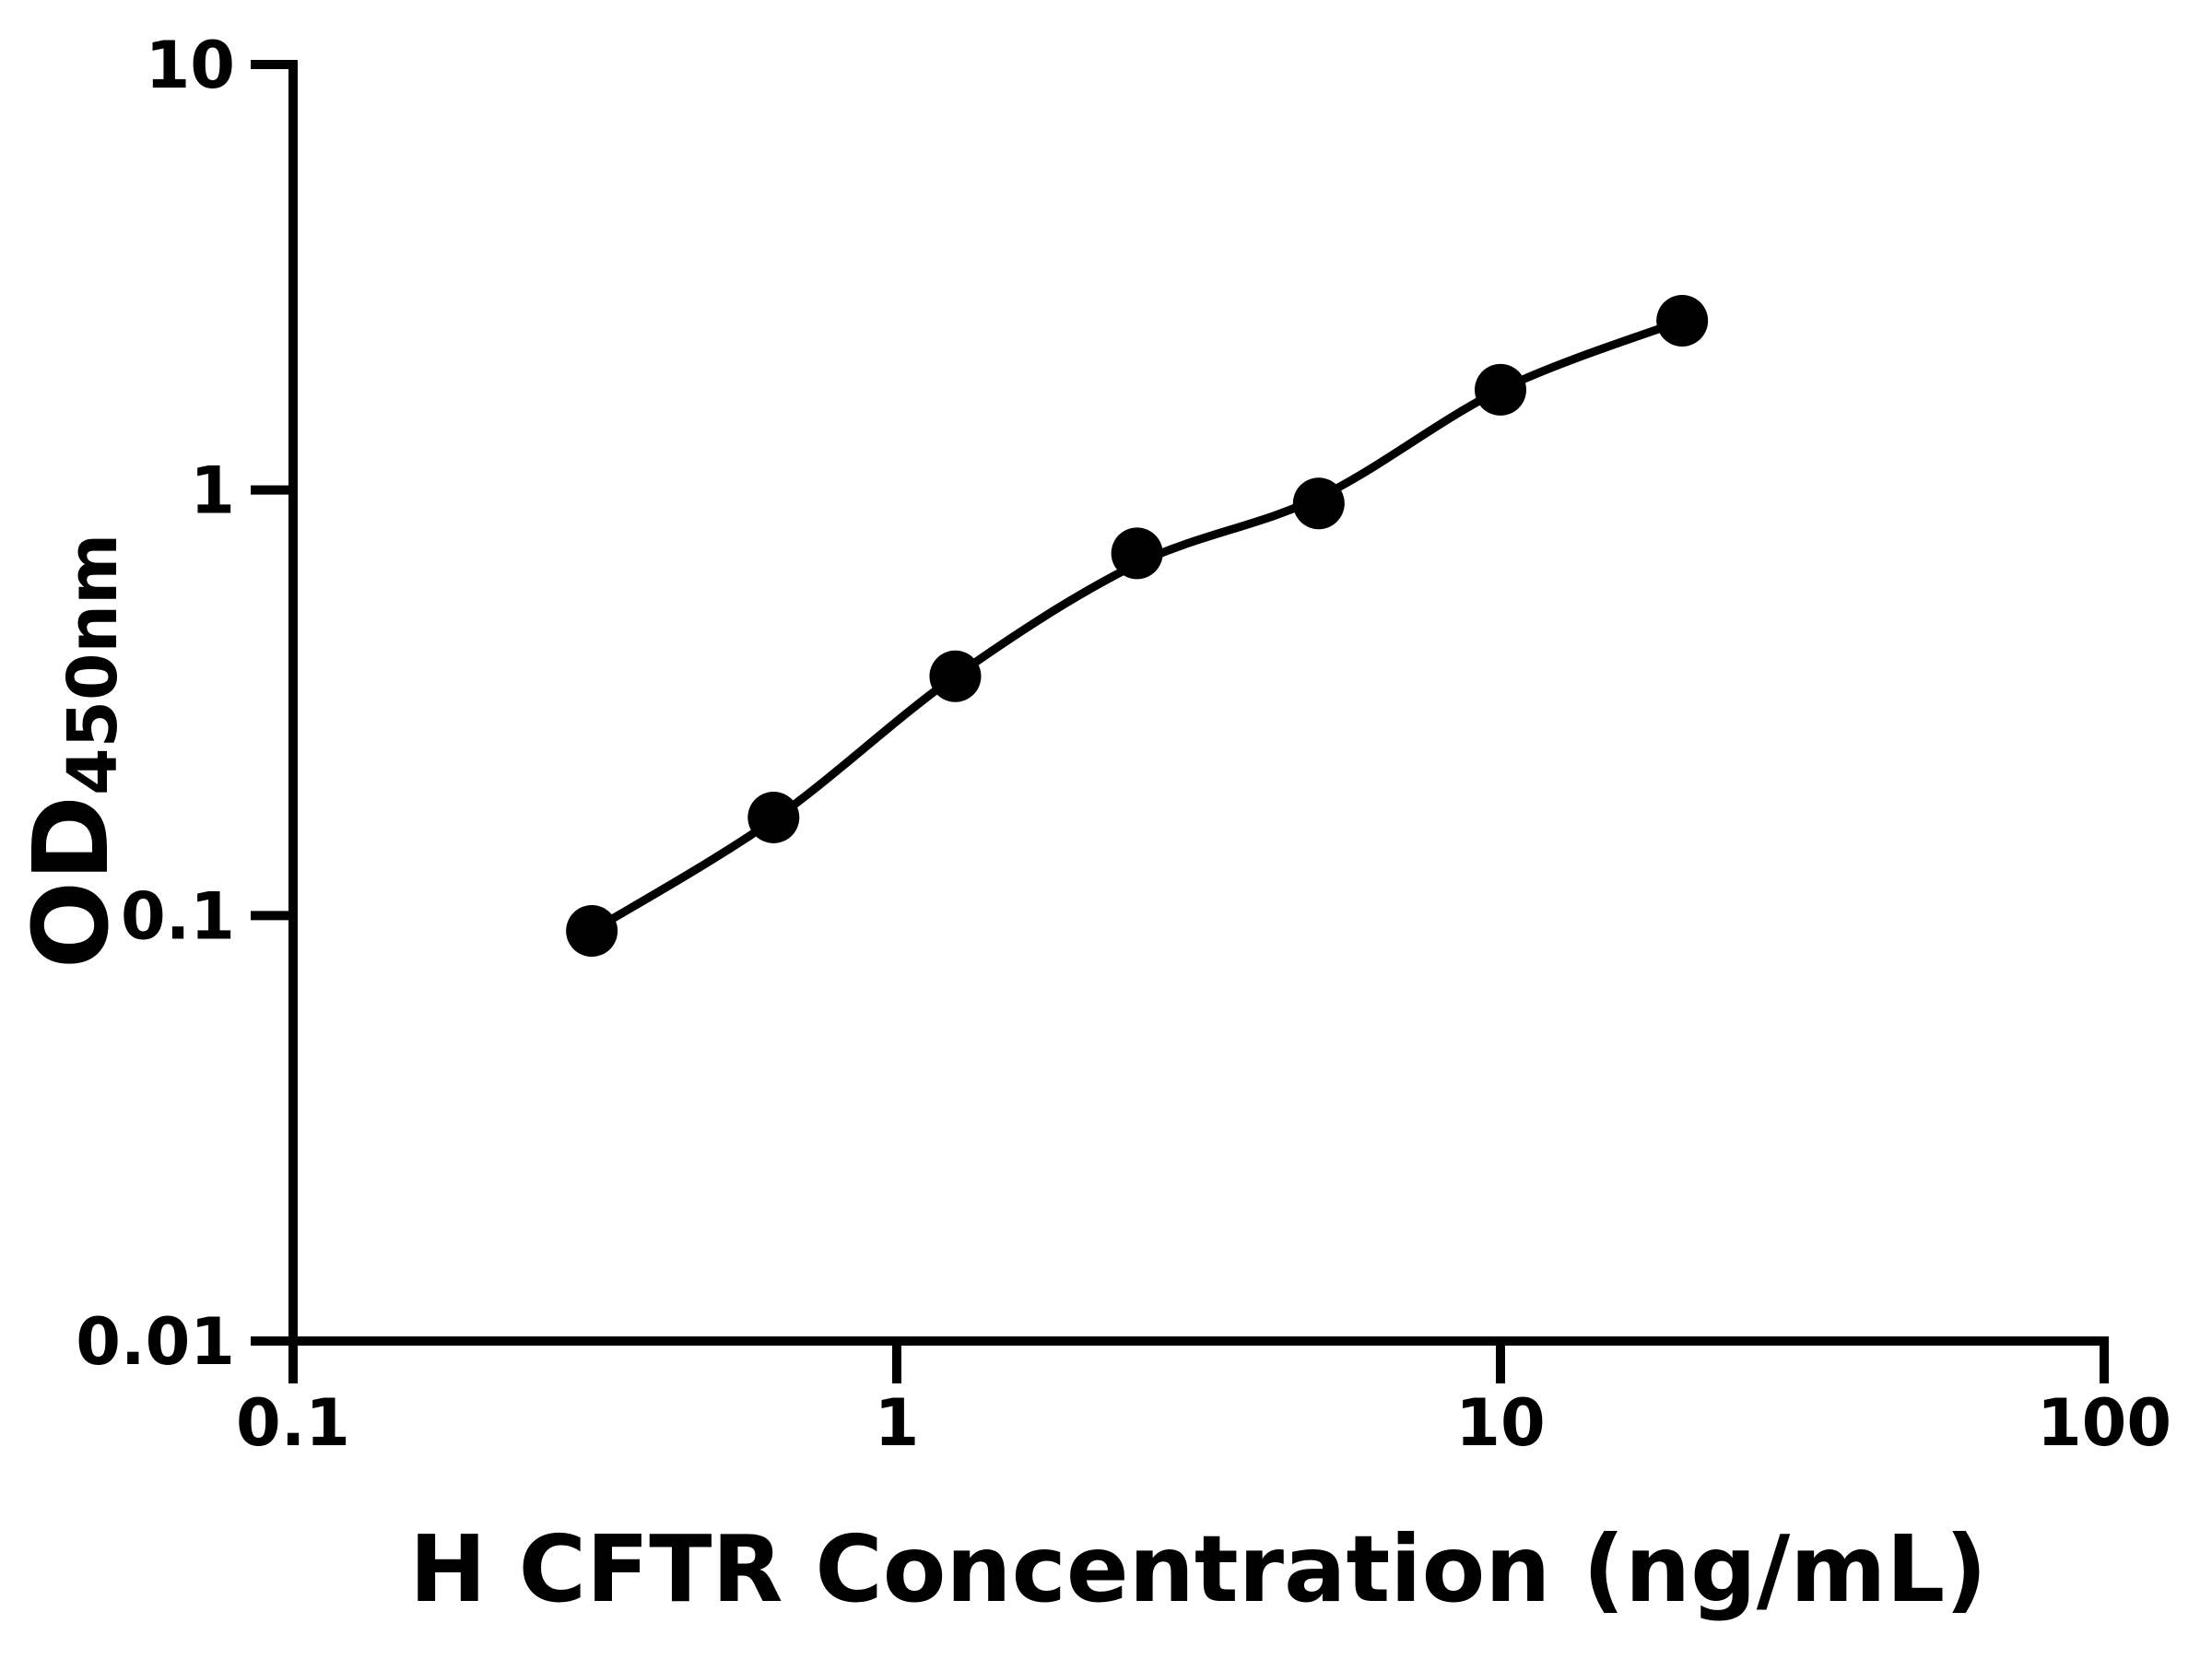 The image size is (2212, 1659). Describe the element at coordinates (293, 1423) in the screenshot. I see `x-tick-label: 0.1` at that location.